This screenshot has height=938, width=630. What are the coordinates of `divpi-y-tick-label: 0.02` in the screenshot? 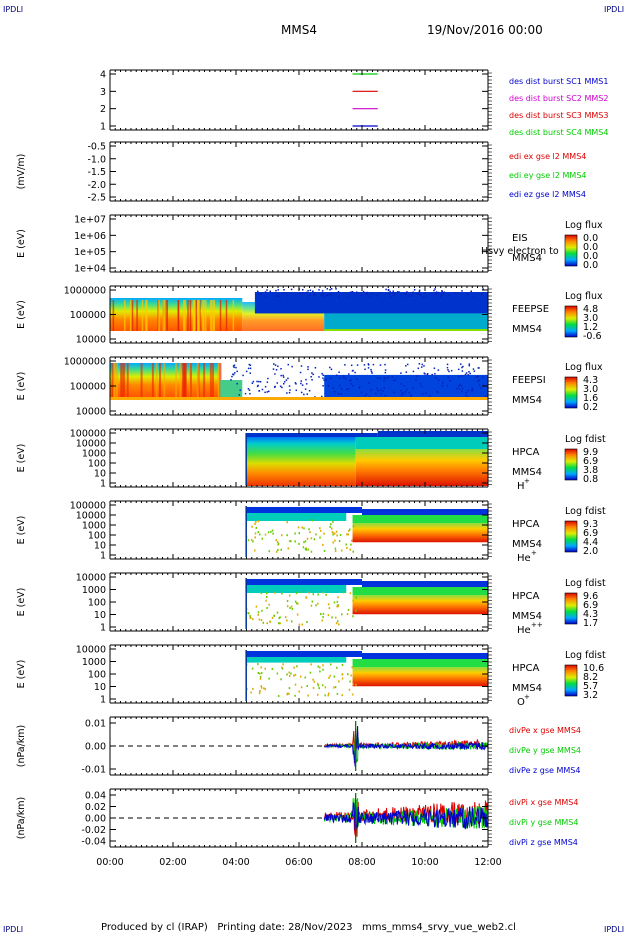 It's located at (95, 807).